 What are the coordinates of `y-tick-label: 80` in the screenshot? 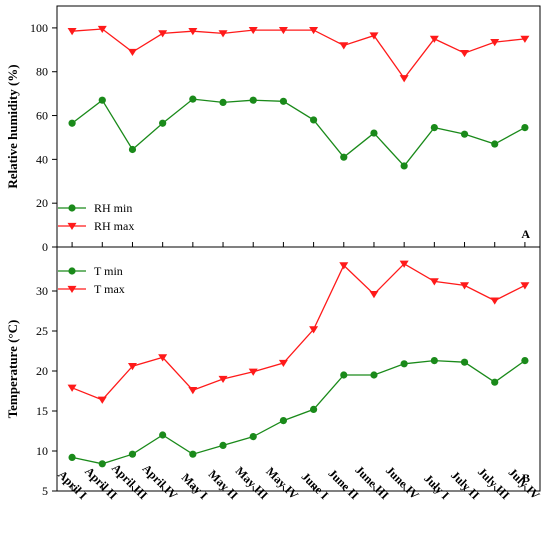 It's located at (42, 72).